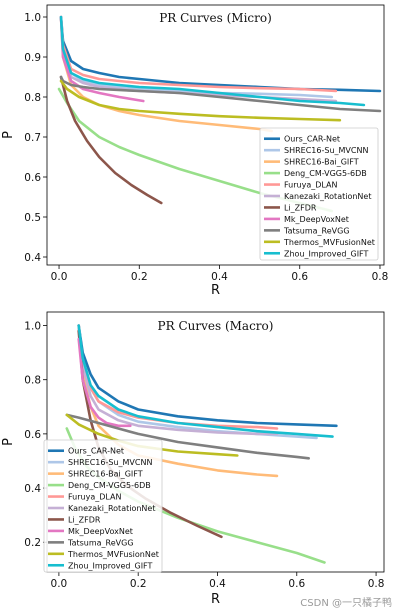 The image size is (400, 613). What do you see at coordinates (32, 381) in the screenshot?
I see `macro-y-tick-label: 0.8` at bounding box center [32, 381].